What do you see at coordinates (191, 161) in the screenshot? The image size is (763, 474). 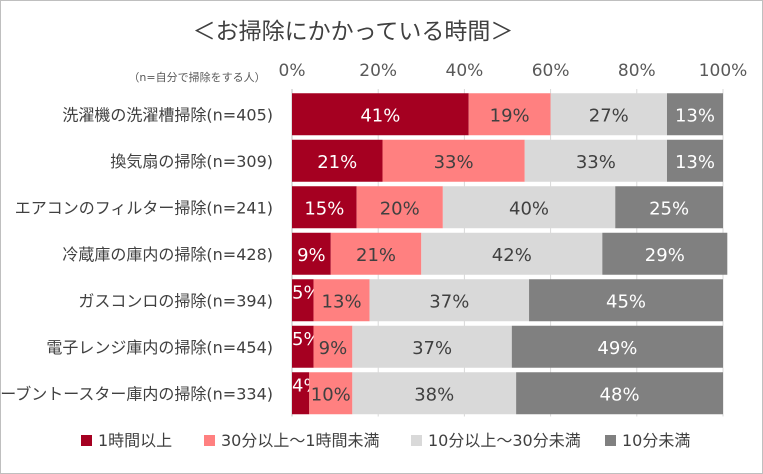 I see `category-label: 換気扇の掃除(n=309)` at bounding box center [191, 161].